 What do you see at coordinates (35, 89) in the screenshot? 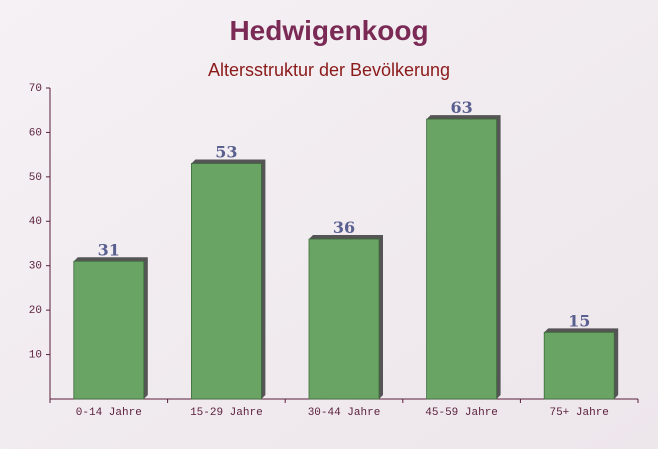
I see `y-tick-label: 70` at bounding box center [35, 89].